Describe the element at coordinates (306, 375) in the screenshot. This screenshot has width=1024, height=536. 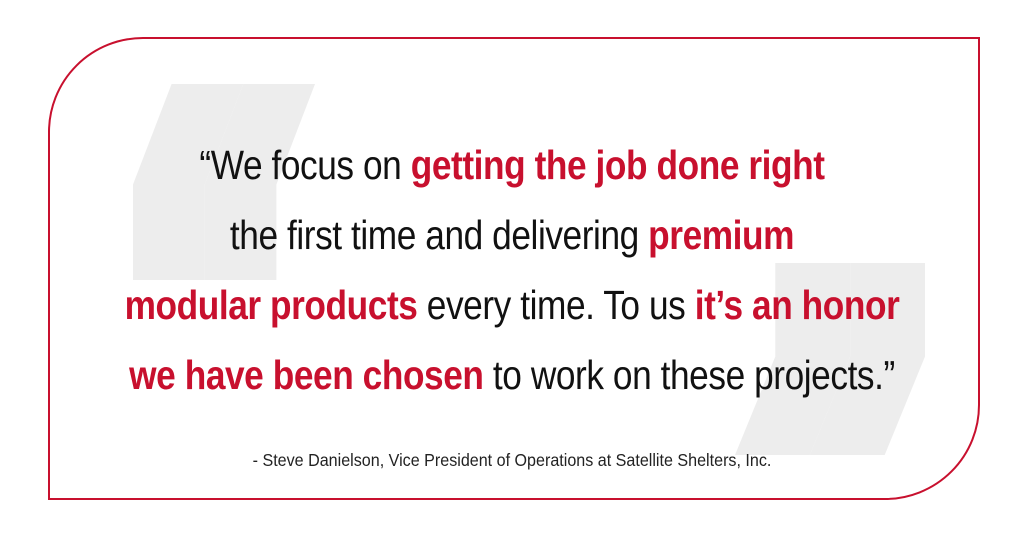
I see `quote-segment-emphasis: we have been chosen` at that location.